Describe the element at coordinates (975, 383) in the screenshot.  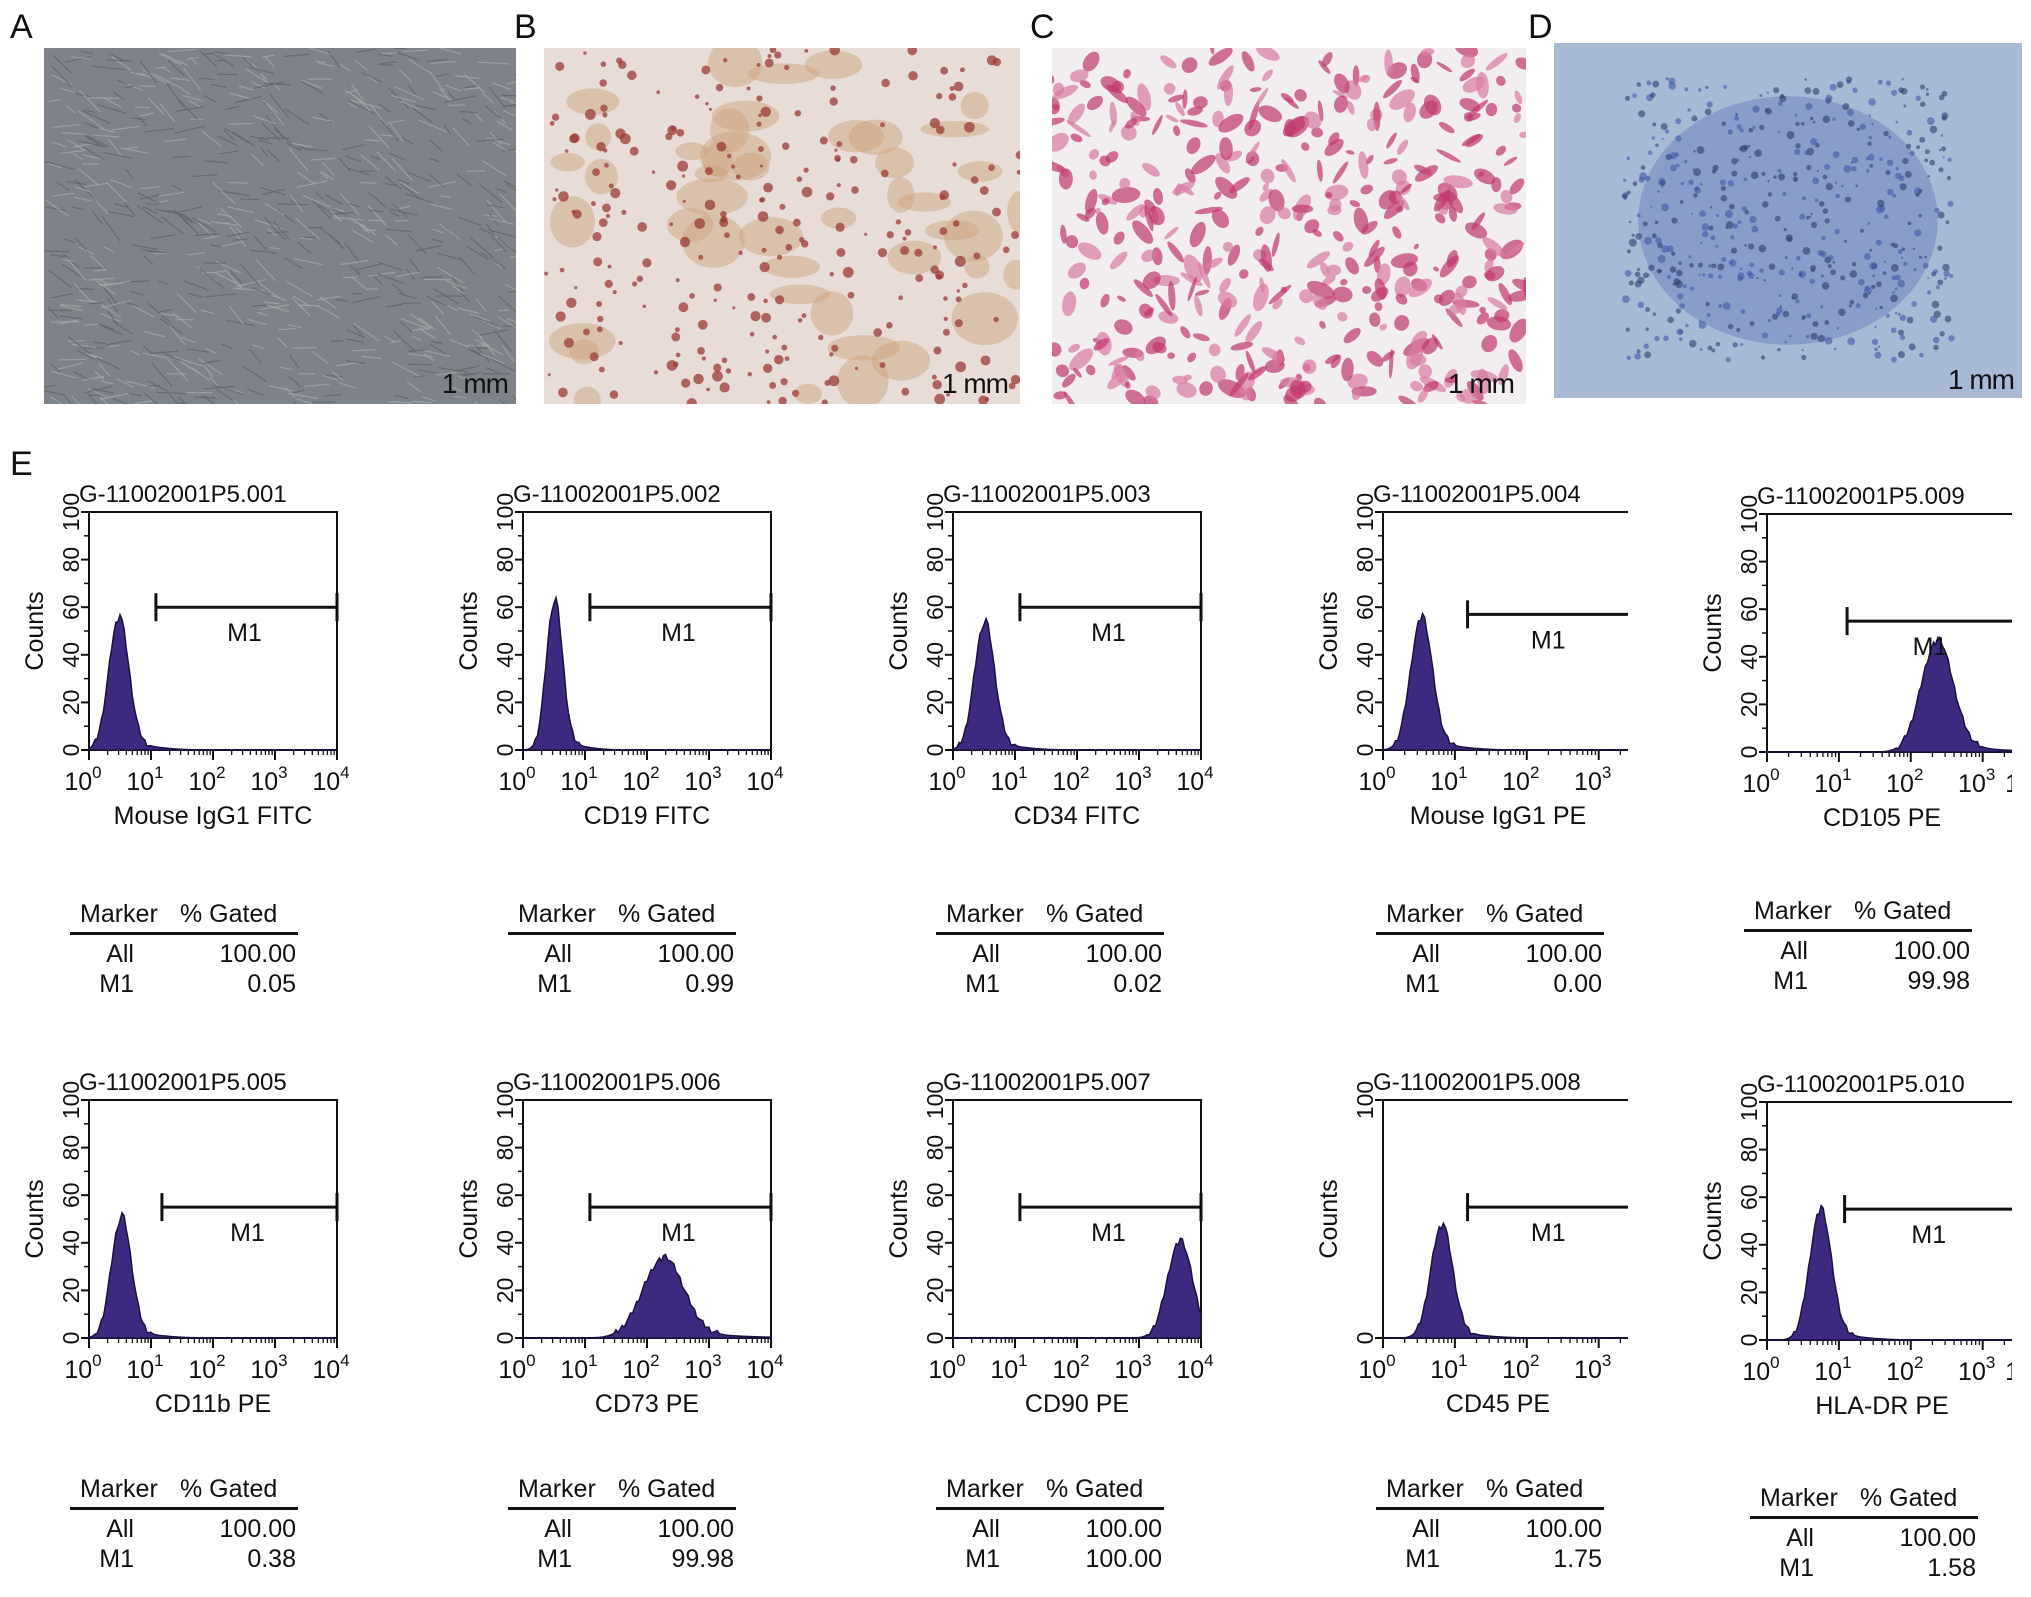
I see `scale-bar-b: 1 mm` at that location.